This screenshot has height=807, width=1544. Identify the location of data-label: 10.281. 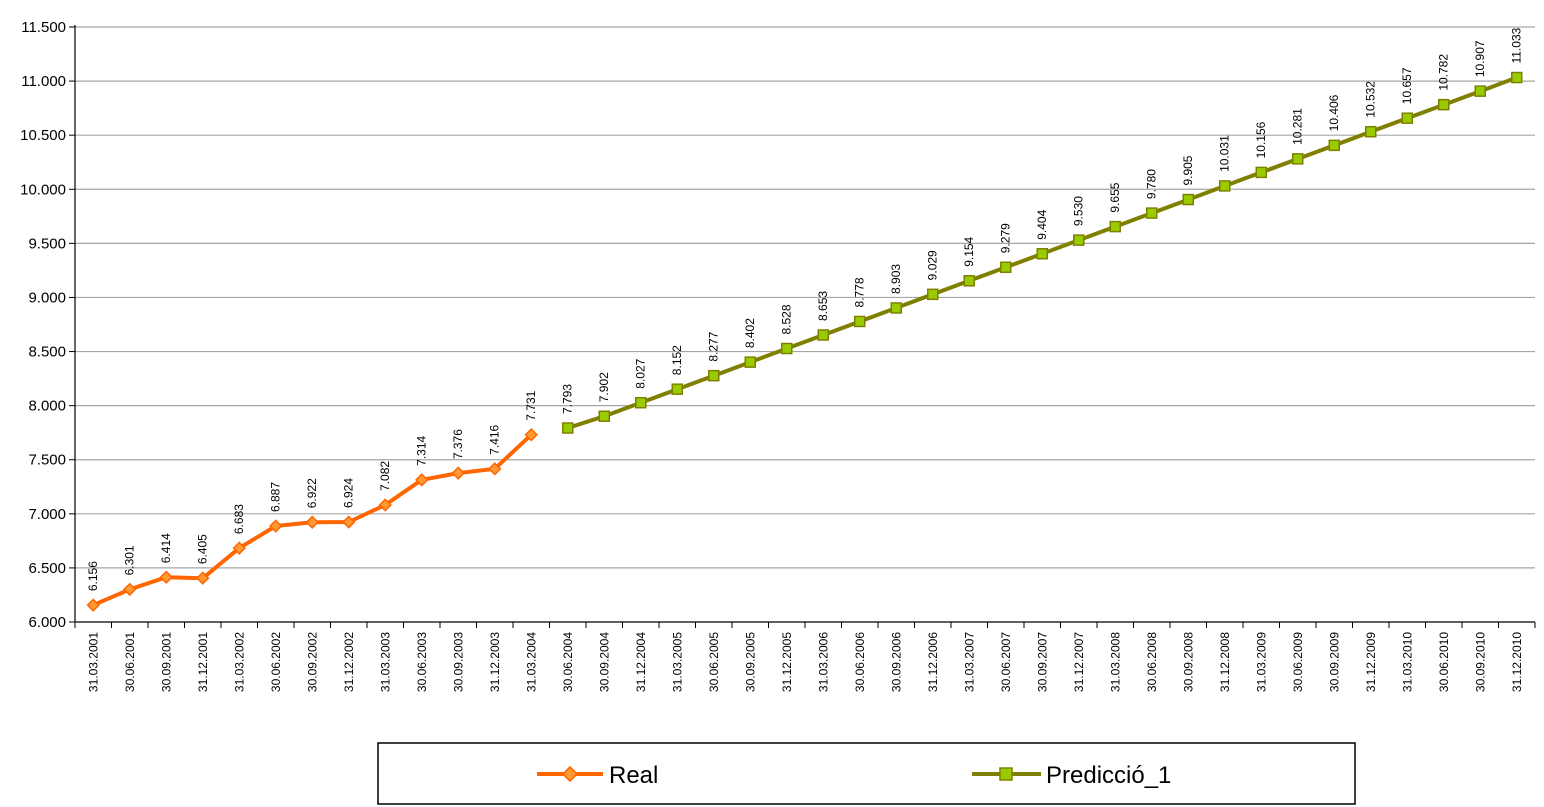
(1298, 126).